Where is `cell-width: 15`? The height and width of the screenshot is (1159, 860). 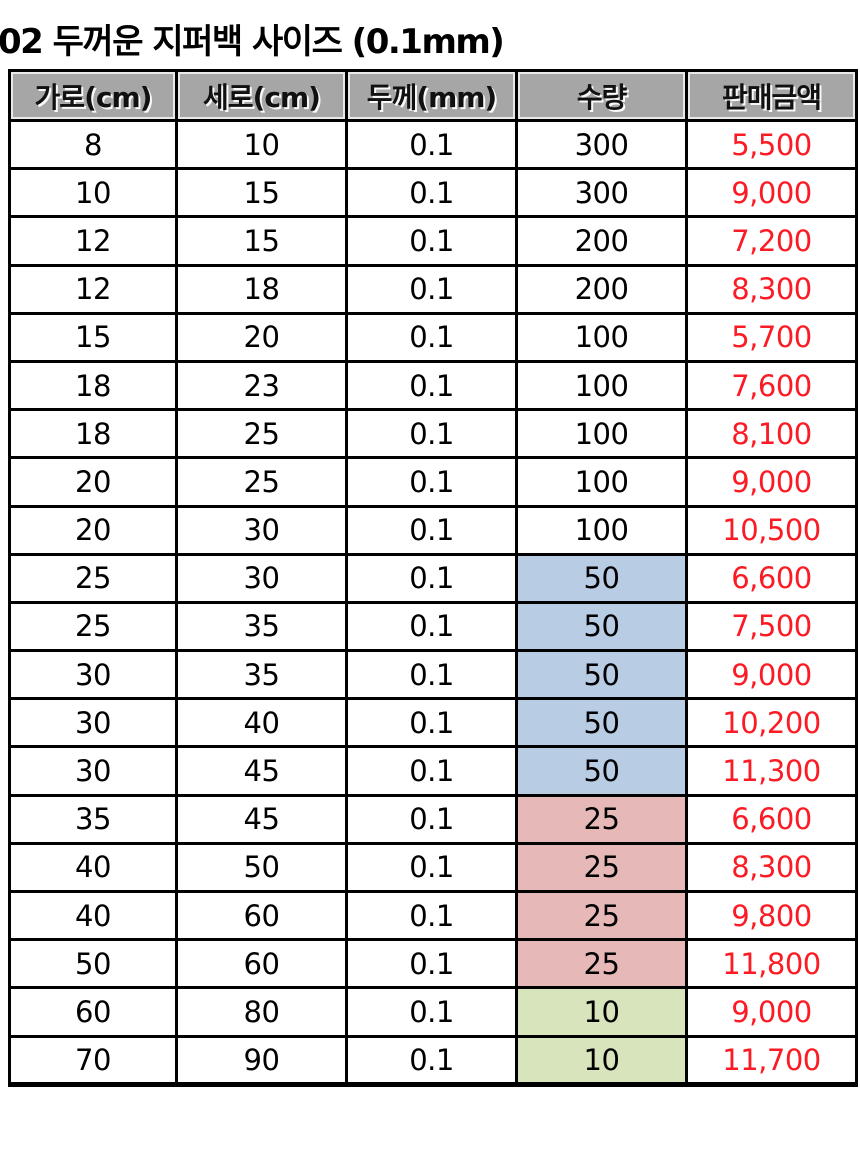
cell-width: 15 is located at coordinates (93, 337).